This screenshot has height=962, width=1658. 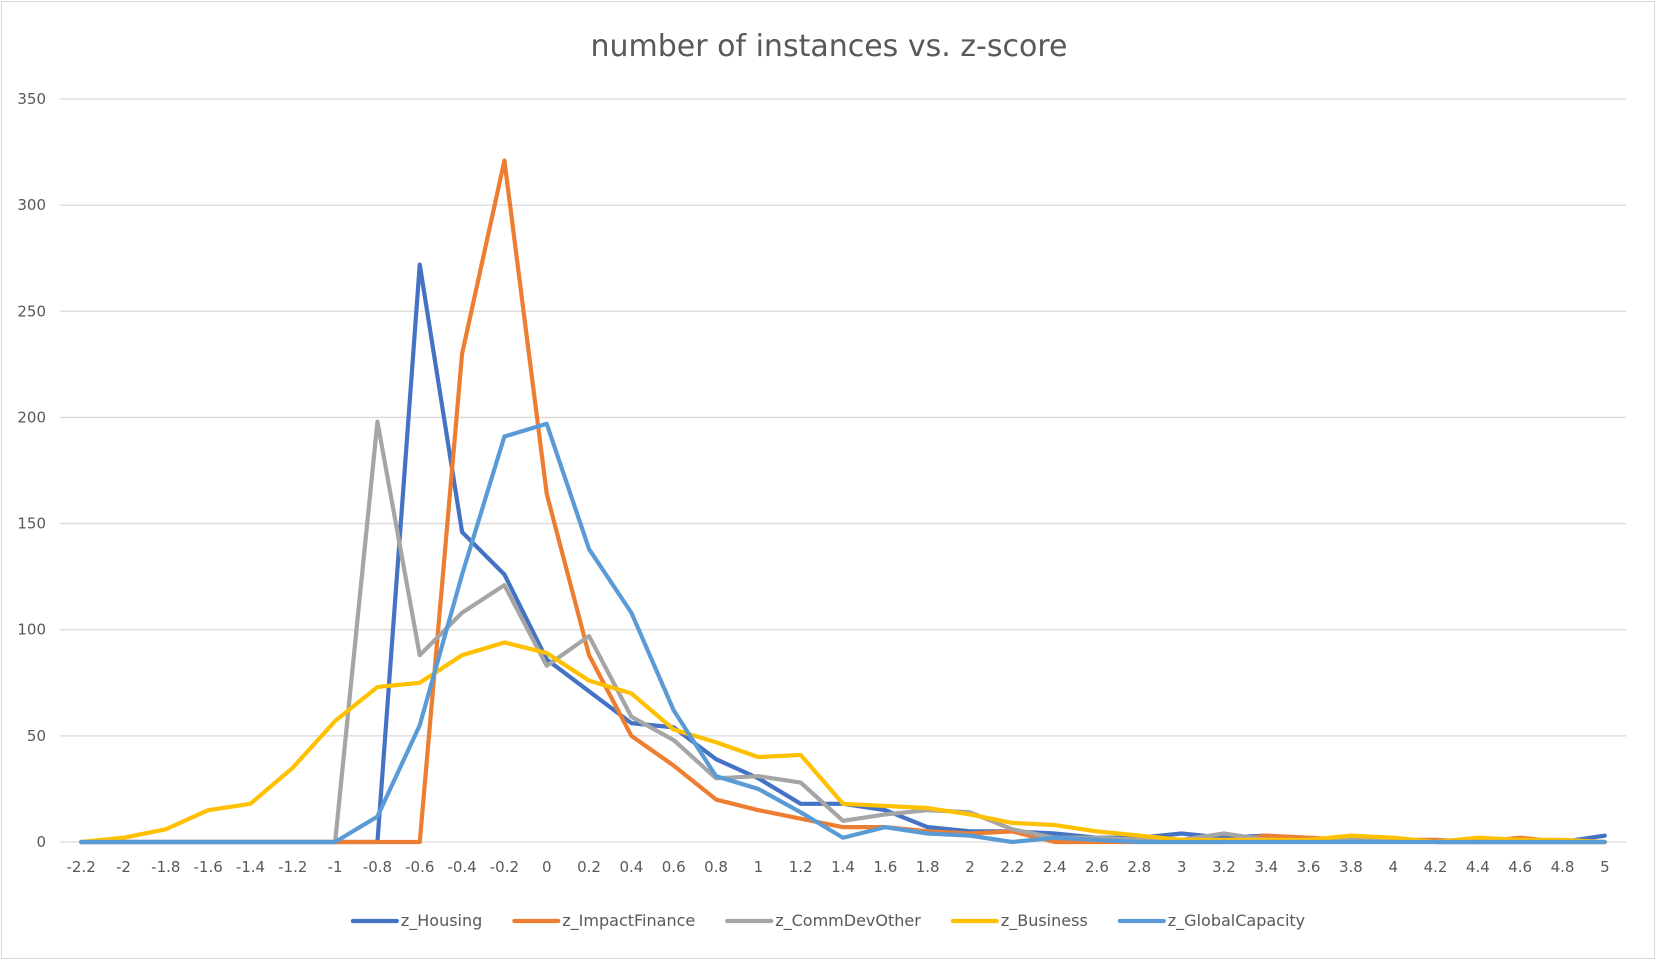 What do you see at coordinates (1478, 867) in the screenshot?
I see `x-tick-label: 4.4` at bounding box center [1478, 867].